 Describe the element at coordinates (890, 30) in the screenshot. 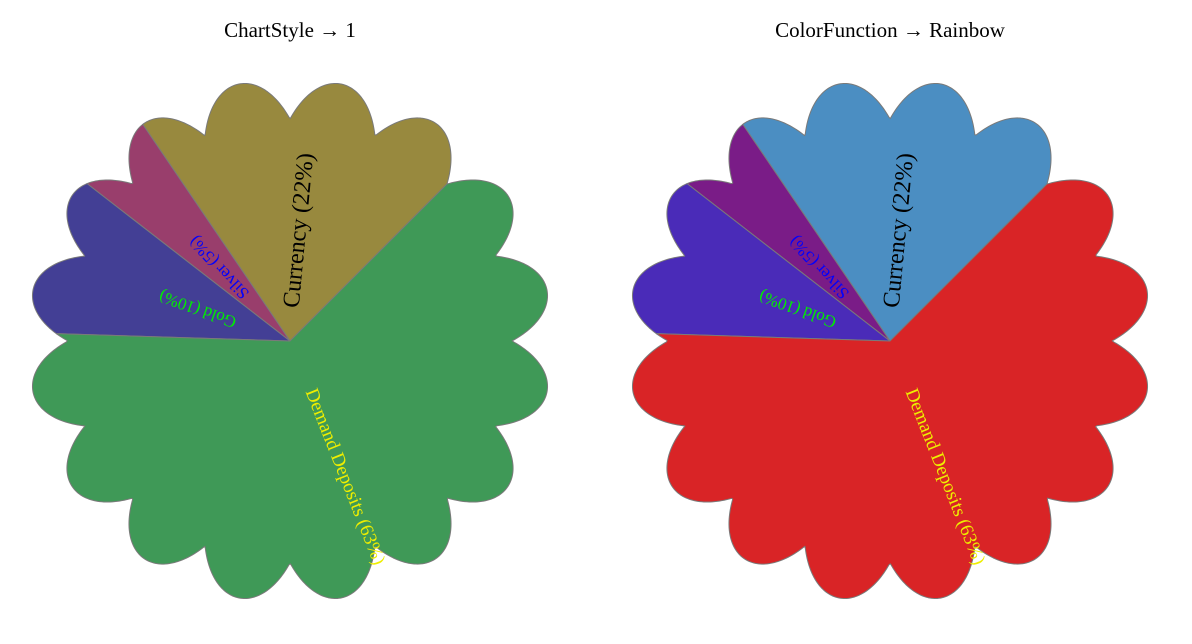

I see `chart-title: ColorFunction → Rainbow` at that location.